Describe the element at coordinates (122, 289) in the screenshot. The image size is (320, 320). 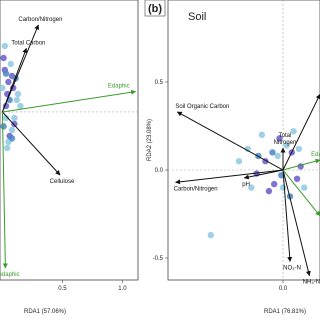
I see `x-tick-label: 1.0` at that location.